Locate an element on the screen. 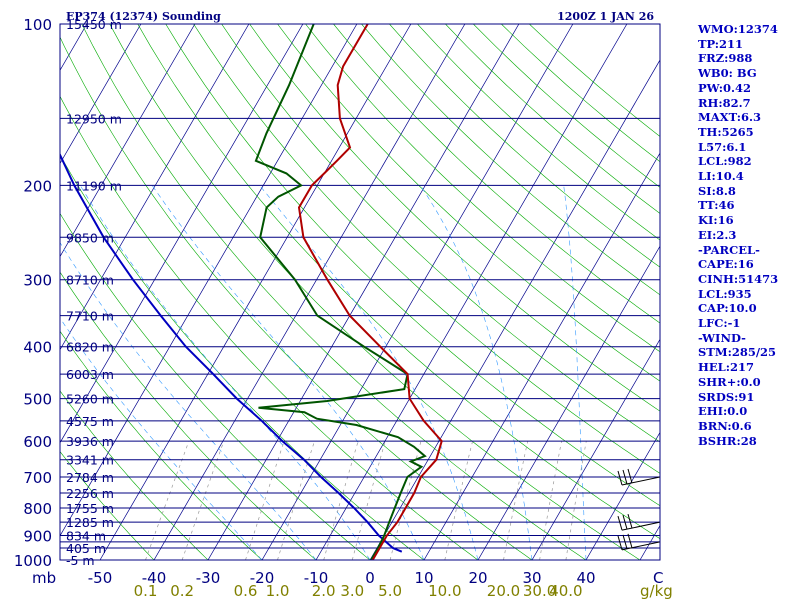 This screenshot has width=800, height=600. mixing-ratio-tick-label: 1.0 is located at coordinates (278, 591).